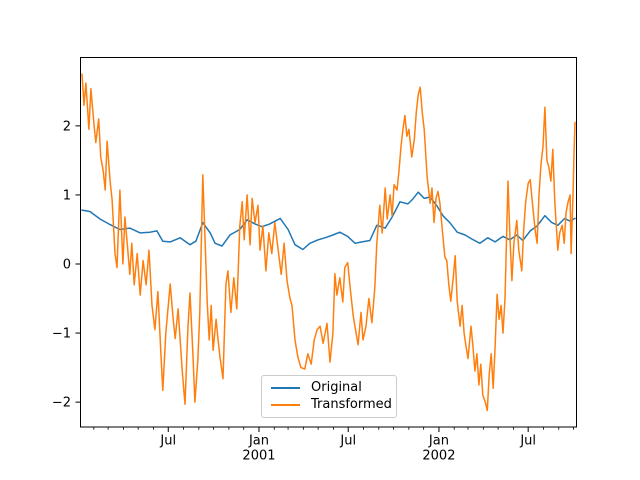 This screenshot has width=640, height=480. Describe the element at coordinates (438, 456) in the screenshot. I see `x-tick-year-label: 2002` at that location.